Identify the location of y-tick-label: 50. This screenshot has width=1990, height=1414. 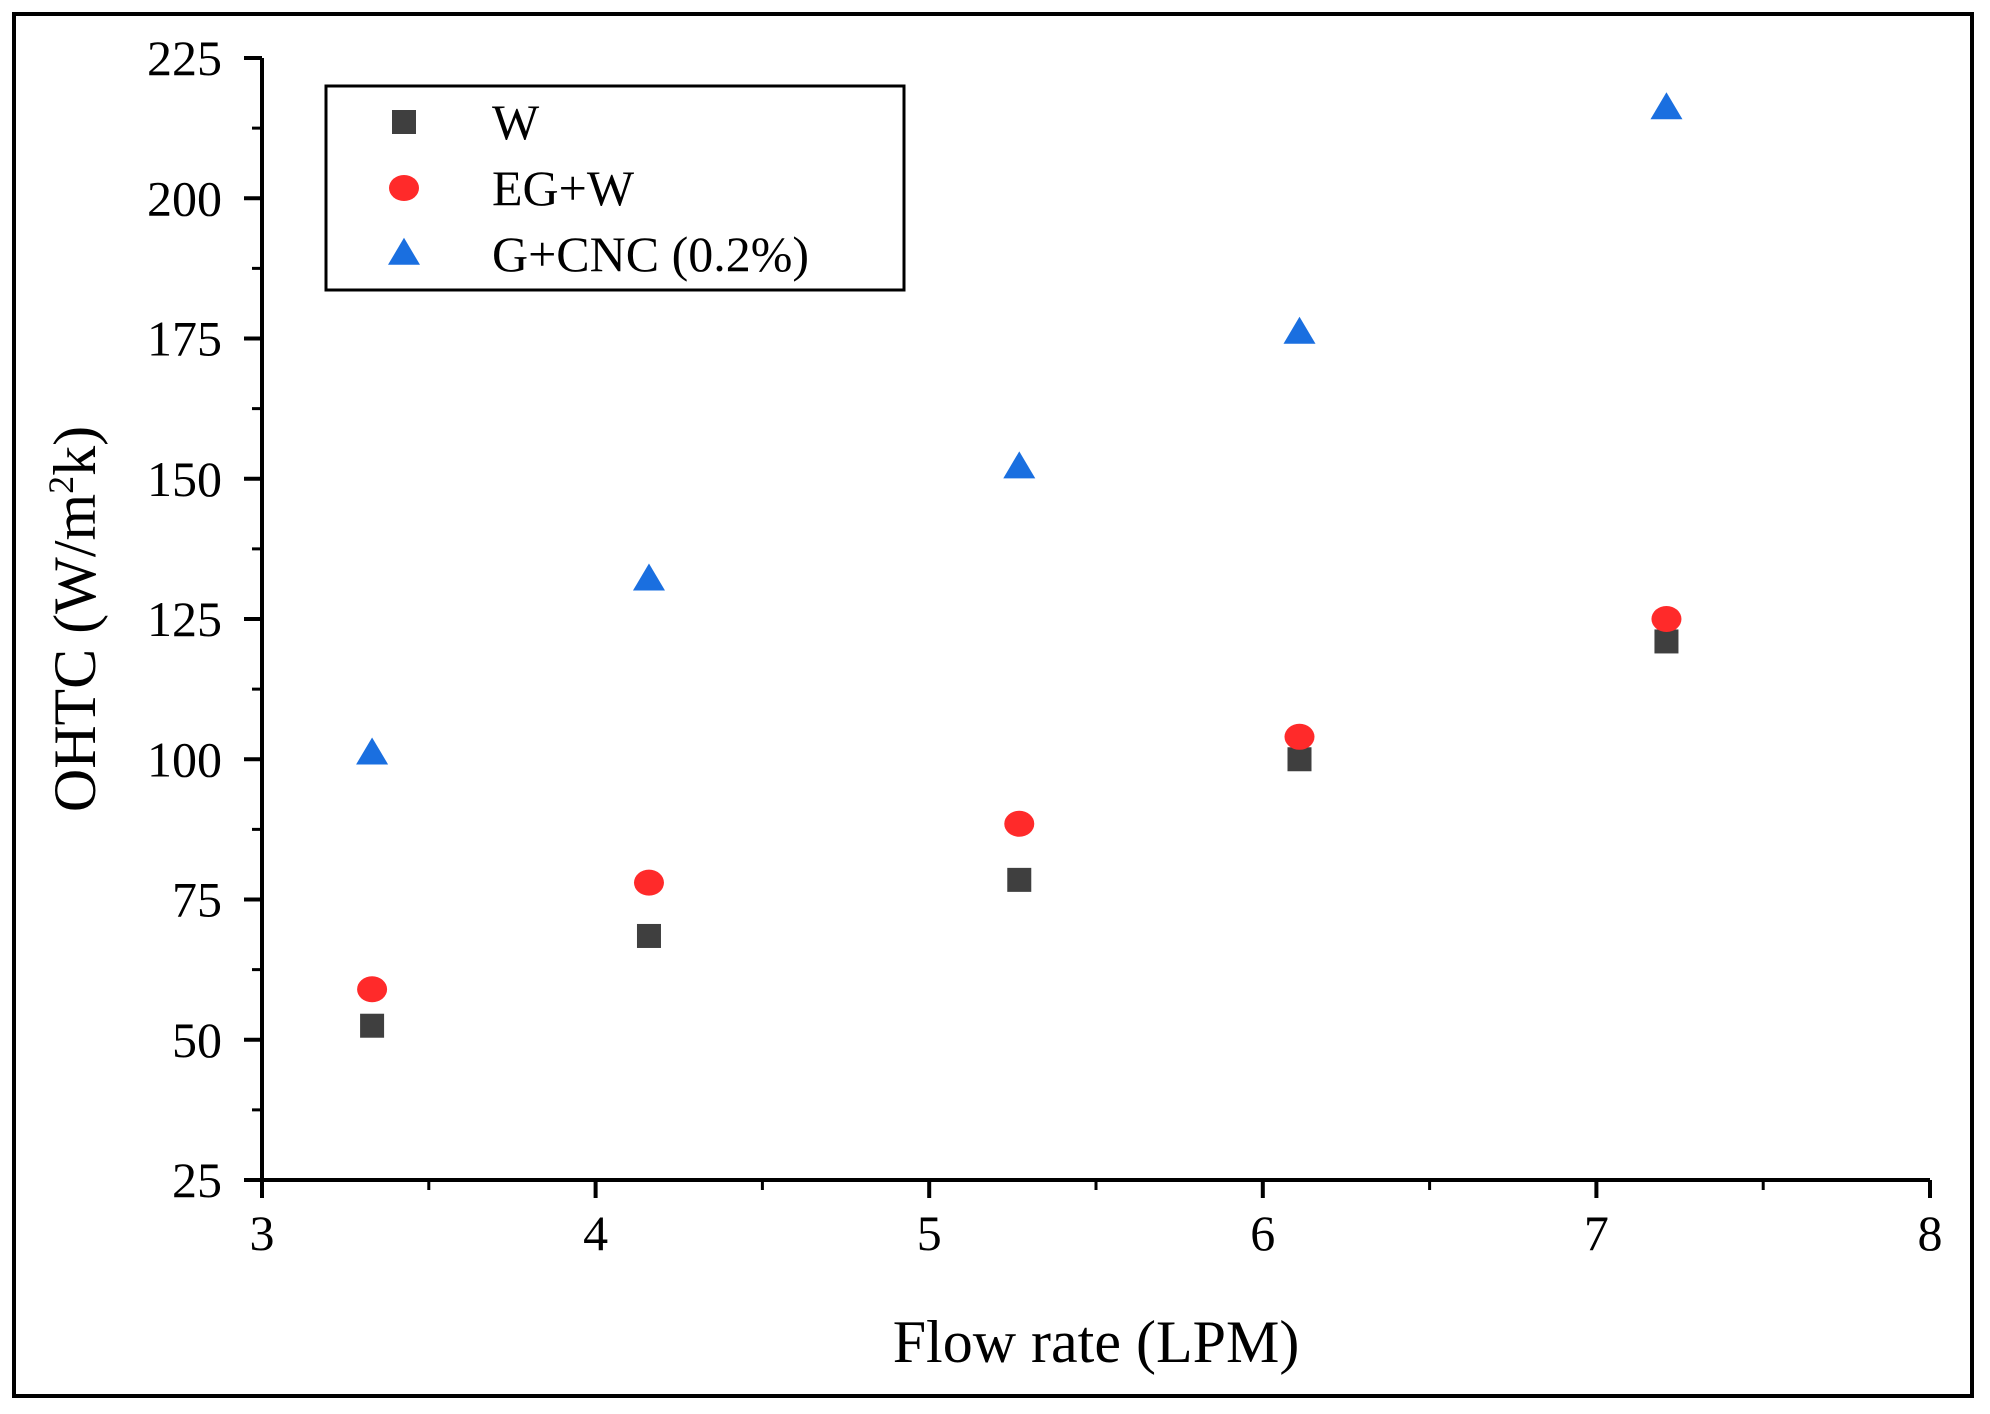
(197, 1040).